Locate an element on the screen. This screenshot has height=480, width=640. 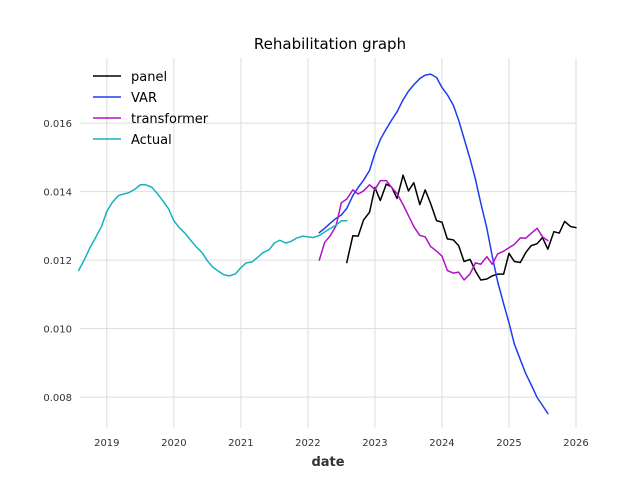
x-tick-label: 2026 is located at coordinates (575, 443).